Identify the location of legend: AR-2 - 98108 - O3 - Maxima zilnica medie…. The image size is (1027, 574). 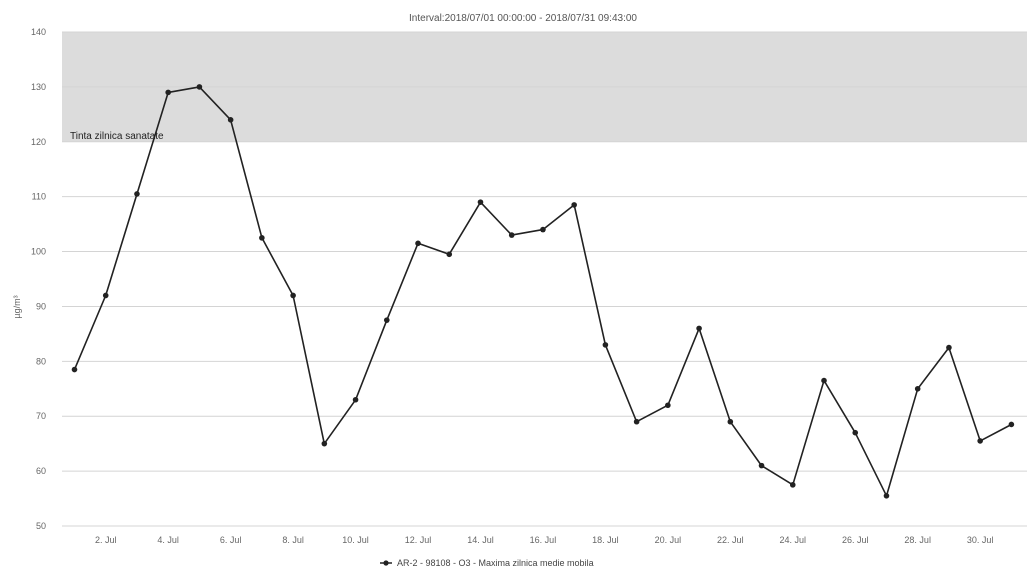
(487, 563).